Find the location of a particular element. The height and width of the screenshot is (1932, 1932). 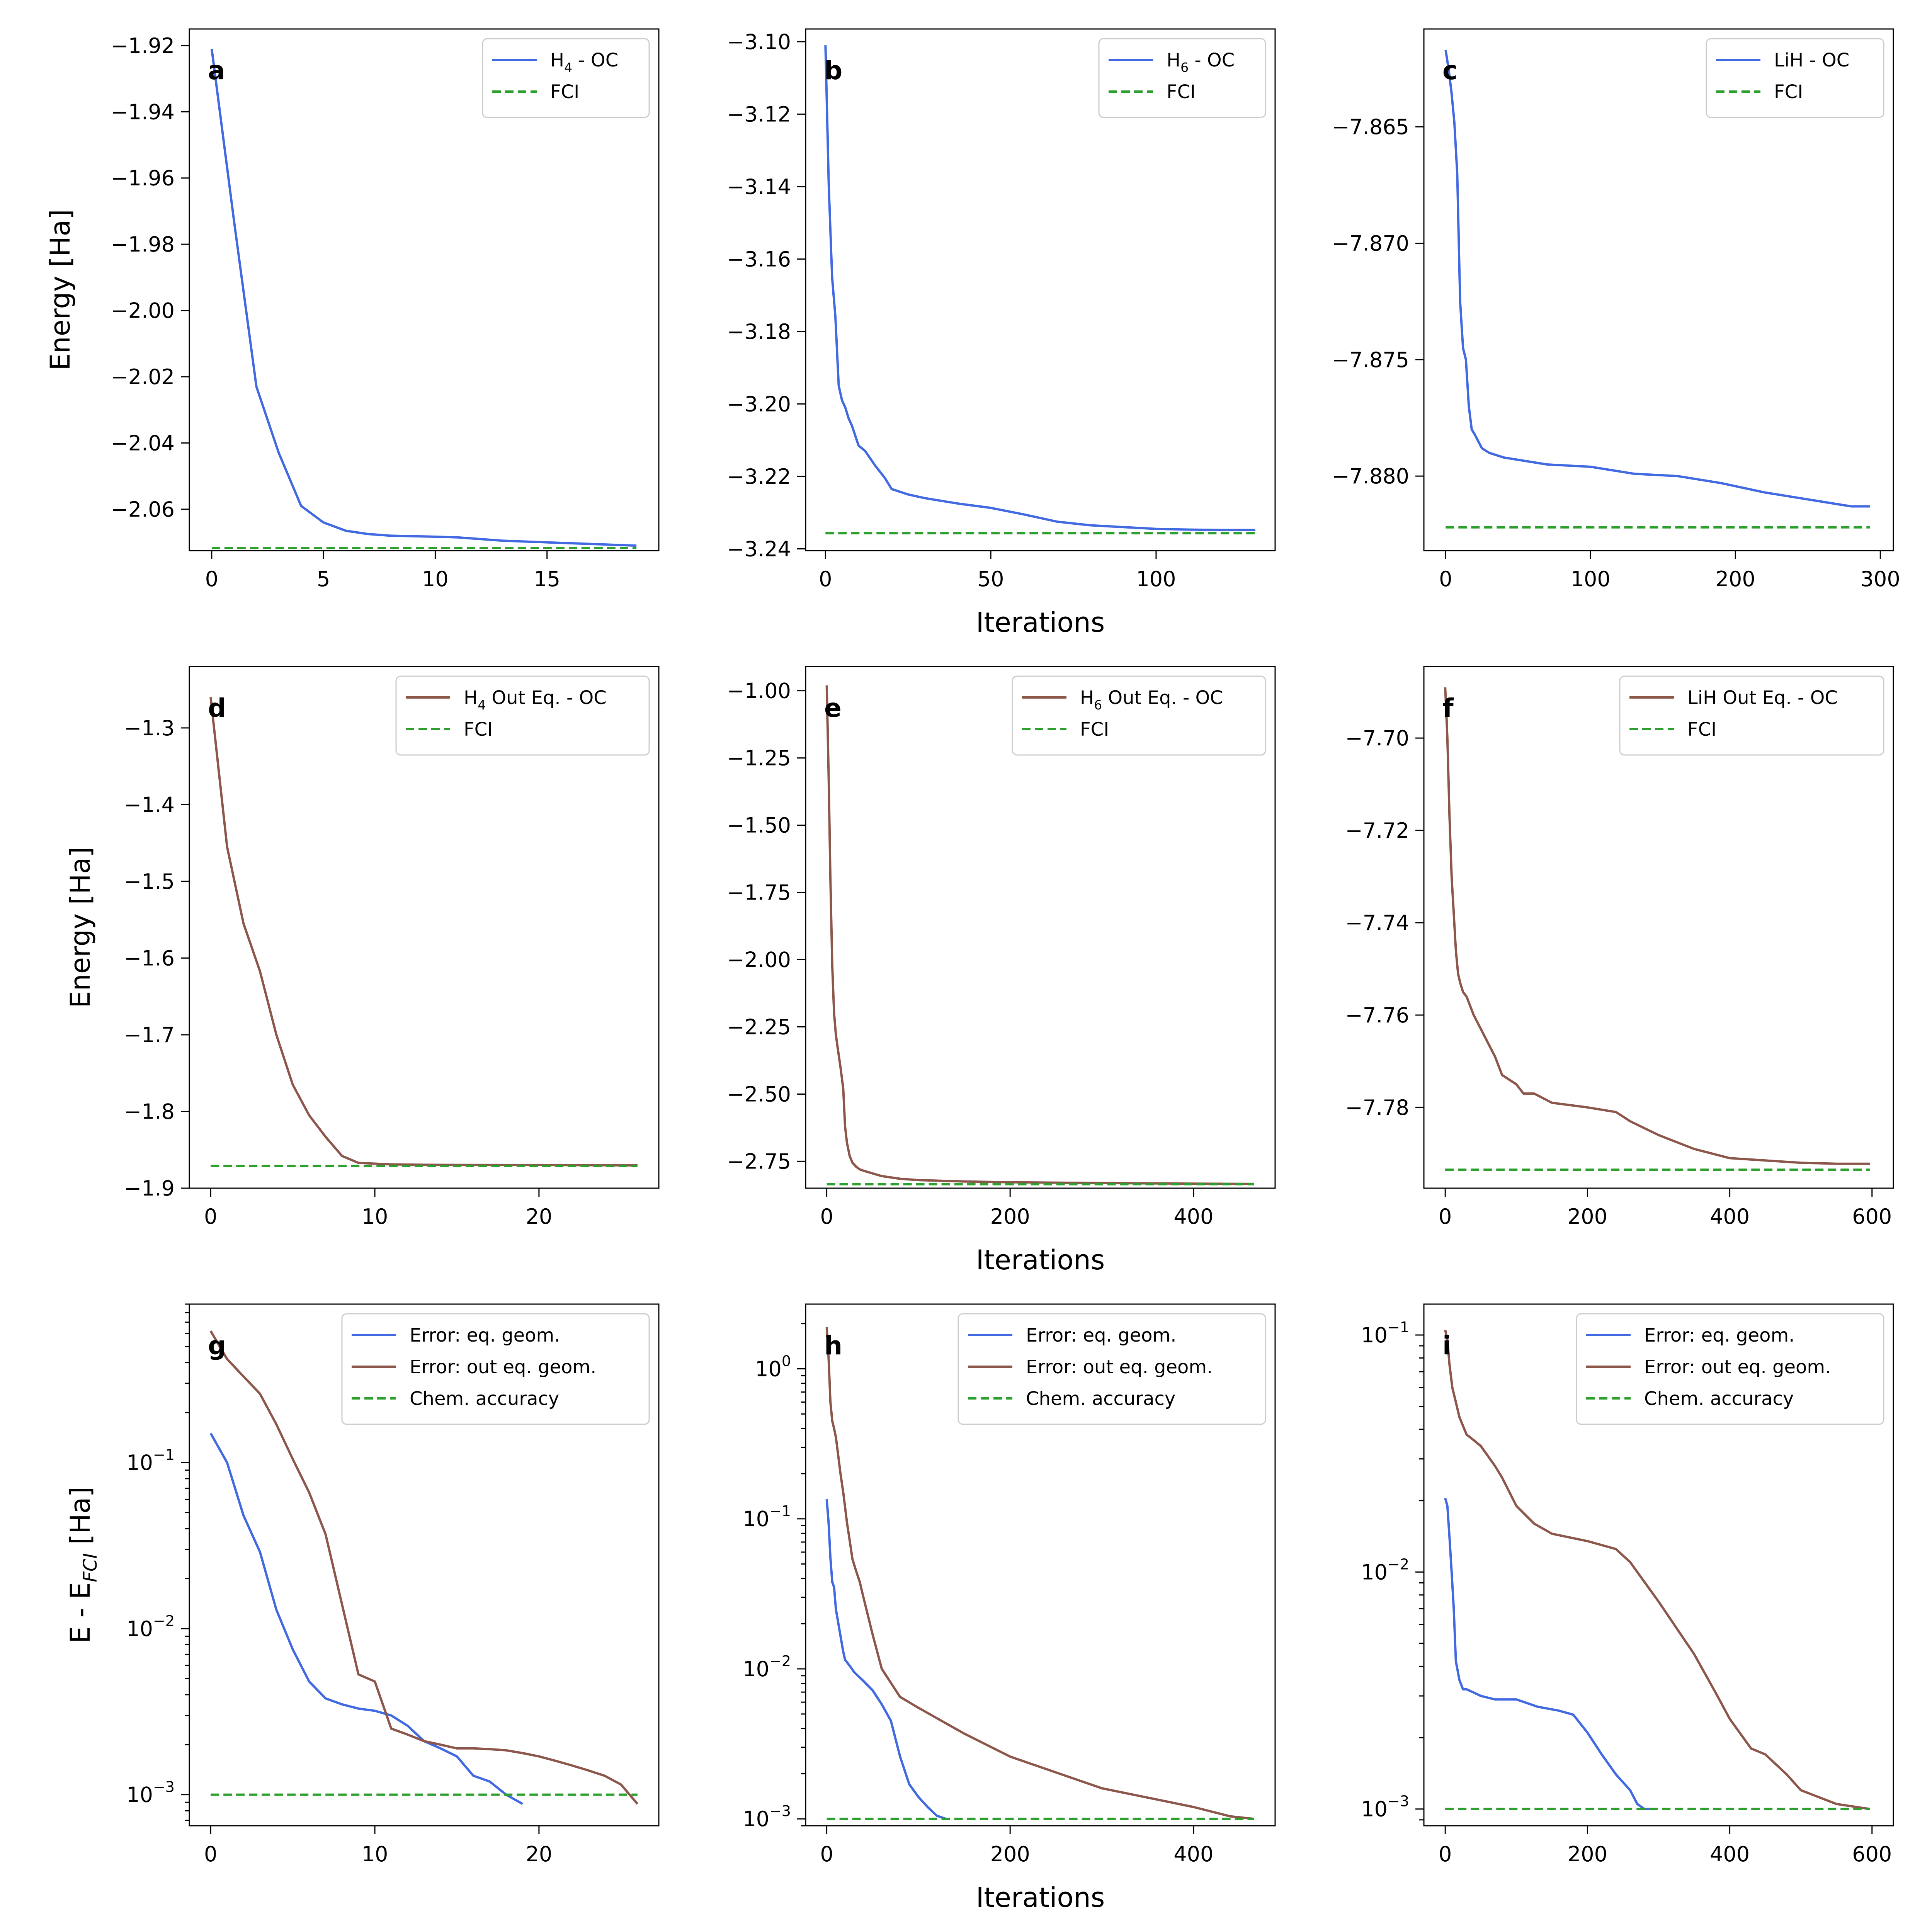

y-tick-label: −1.94 is located at coordinates (143, 112).